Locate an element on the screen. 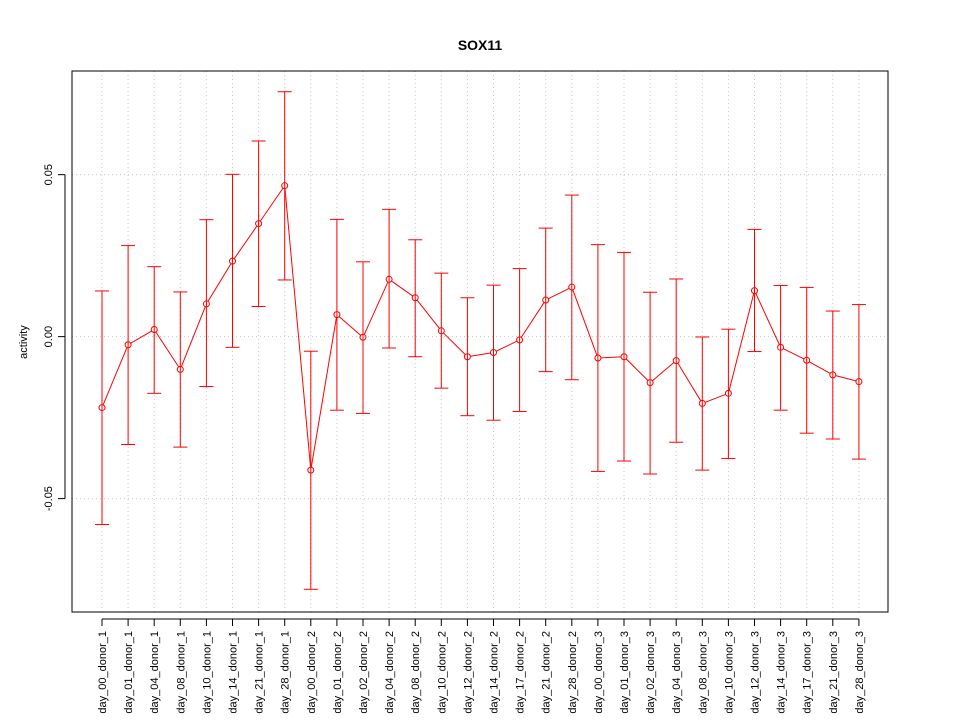  x-tick-label: day_28_donor_3 is located at coordinates (860, 672).